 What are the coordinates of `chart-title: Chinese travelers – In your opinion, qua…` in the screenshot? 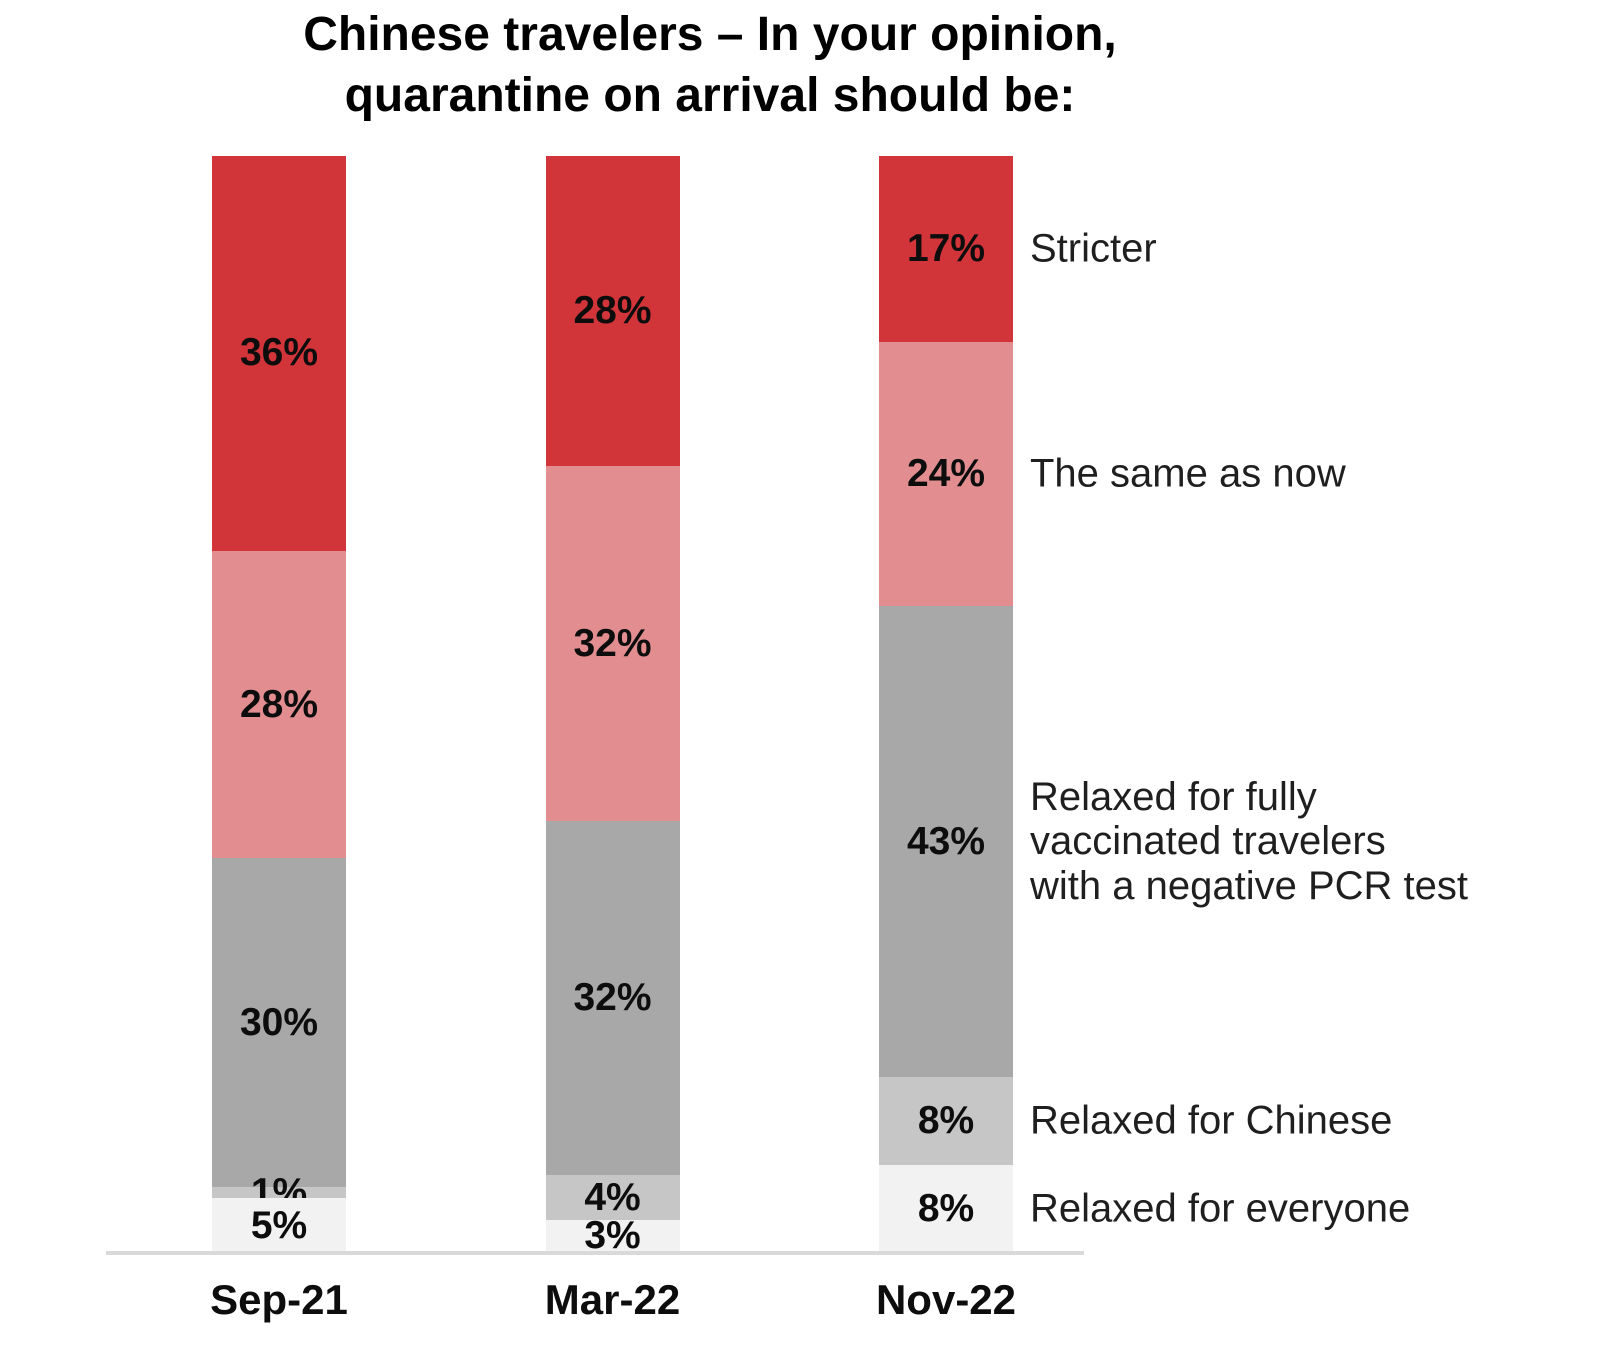 It's located at (710, 65).